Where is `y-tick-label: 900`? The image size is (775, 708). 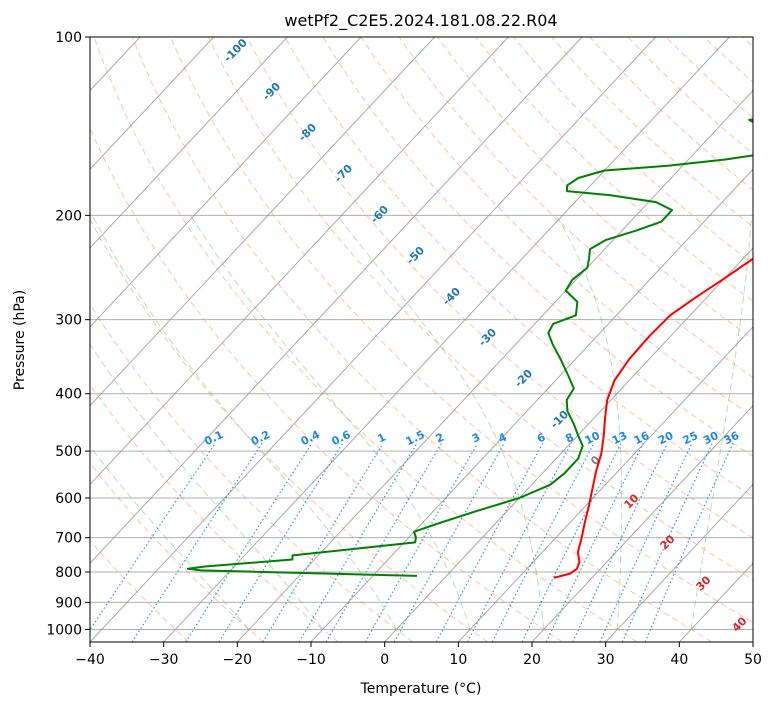 y-tick-label: 900 is located at coordinates (68, 603).